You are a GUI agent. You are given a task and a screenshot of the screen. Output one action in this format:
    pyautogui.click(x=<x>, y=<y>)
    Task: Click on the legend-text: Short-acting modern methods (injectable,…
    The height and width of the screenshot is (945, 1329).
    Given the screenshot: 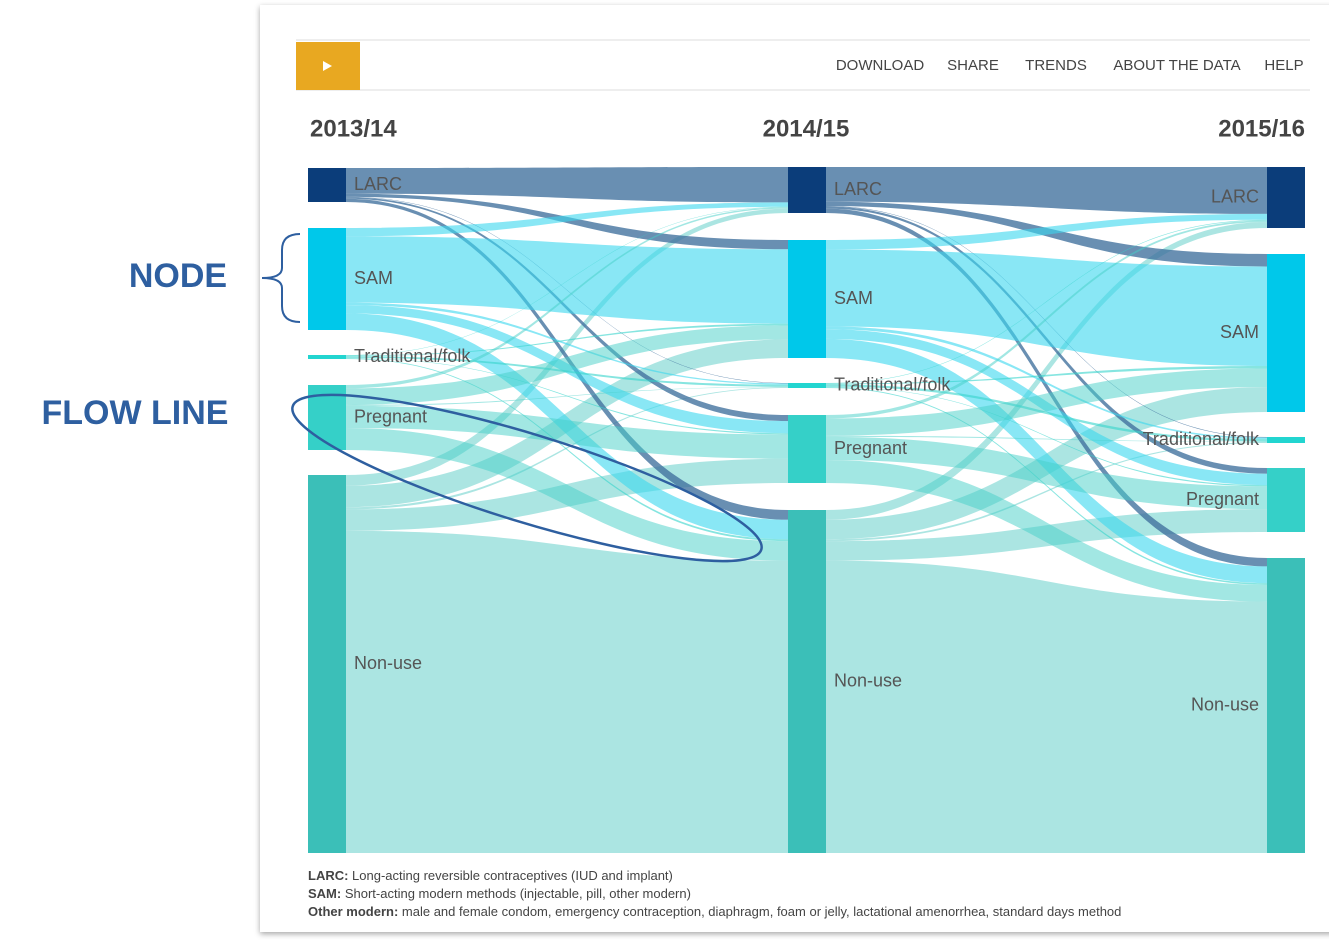 What is the action you would take?
    pyautogui.click(x=516, y=893)
    